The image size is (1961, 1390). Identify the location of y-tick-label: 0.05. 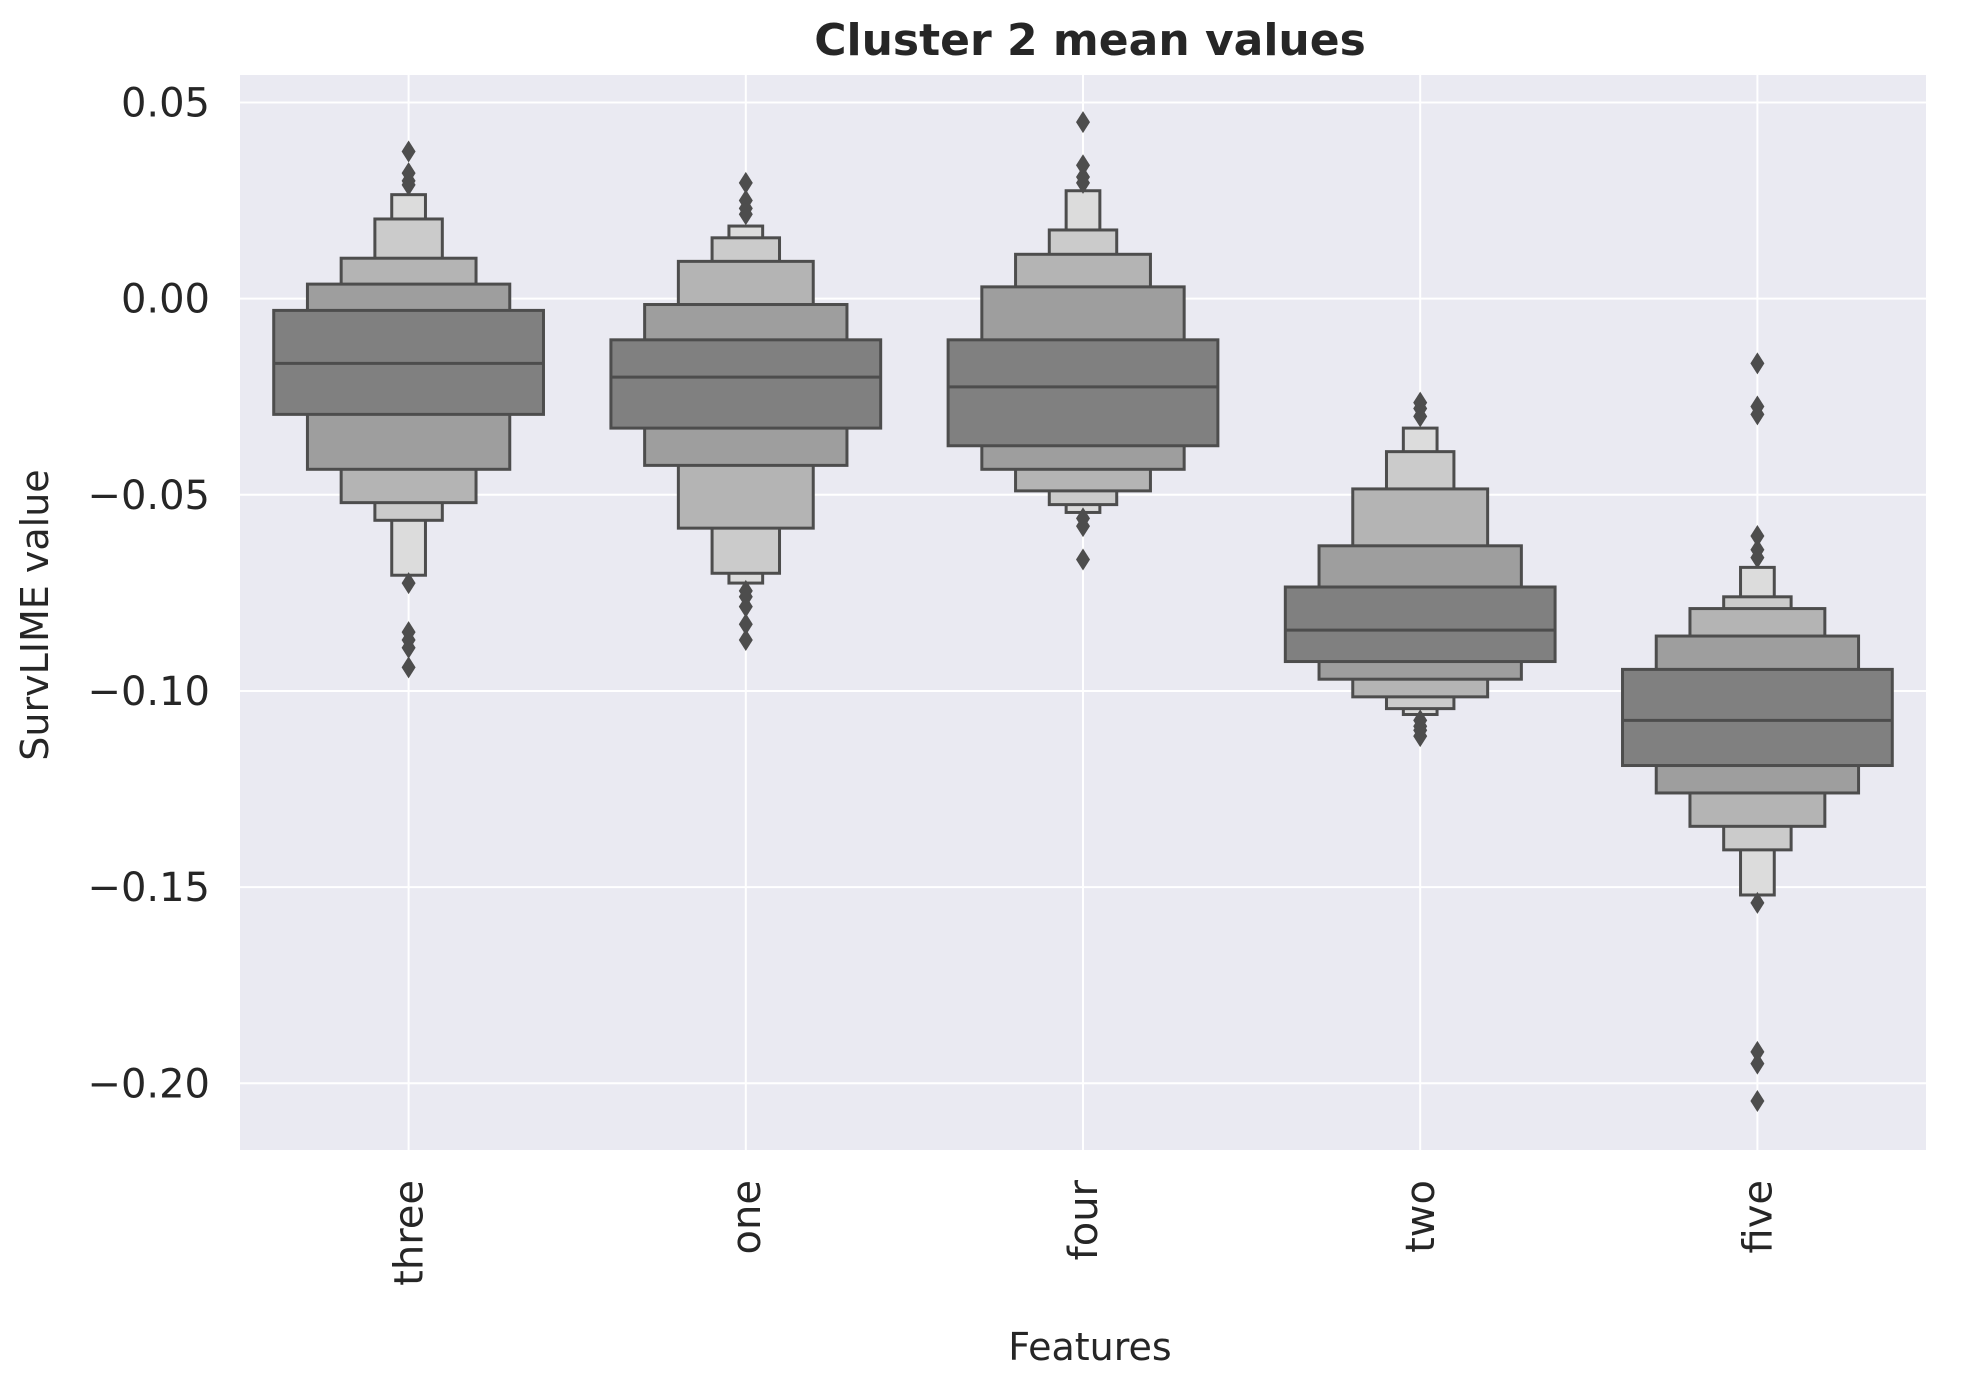
(165, 103).